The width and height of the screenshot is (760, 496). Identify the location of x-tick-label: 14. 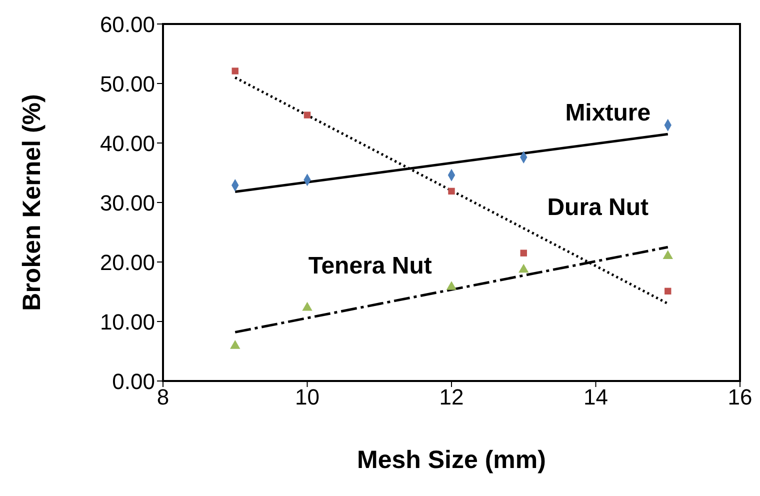
(596, 397).